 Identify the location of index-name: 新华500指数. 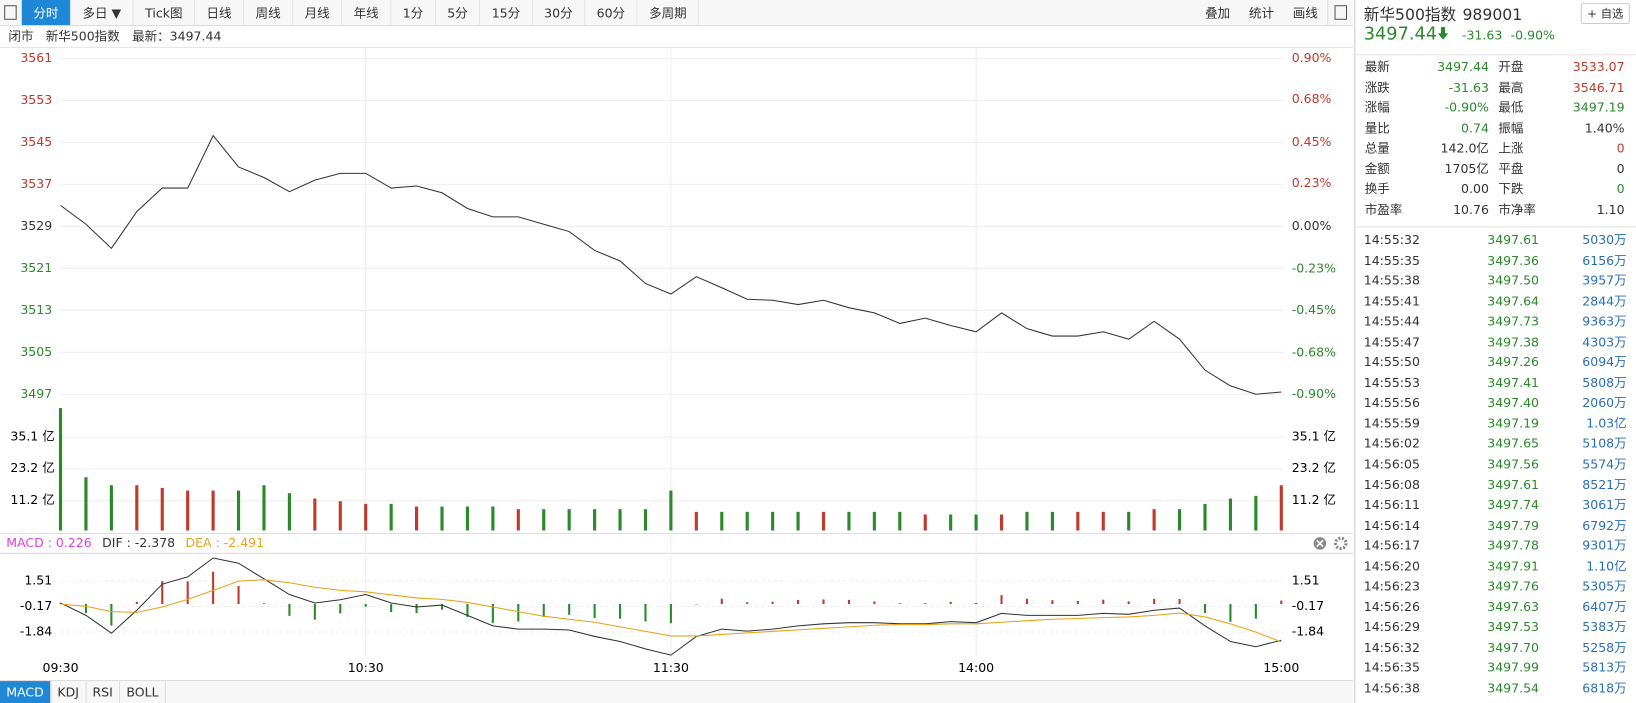
(1410, 14).